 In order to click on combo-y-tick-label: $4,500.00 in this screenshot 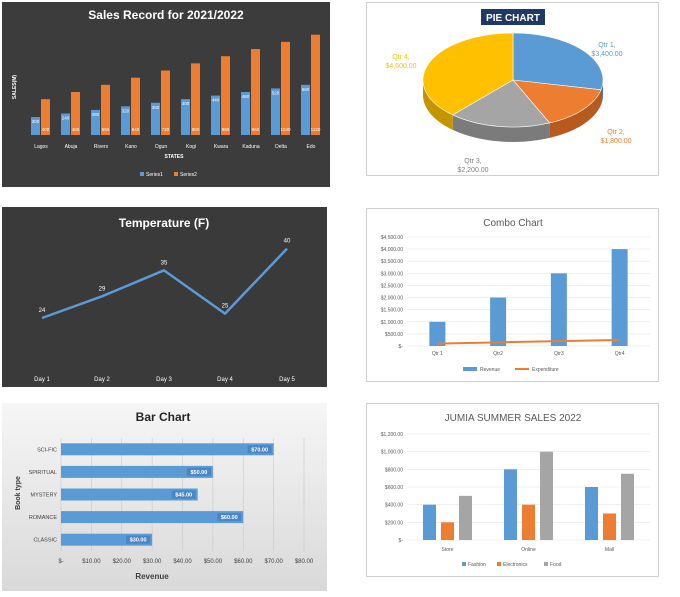, I will do `click(392, 238)`.